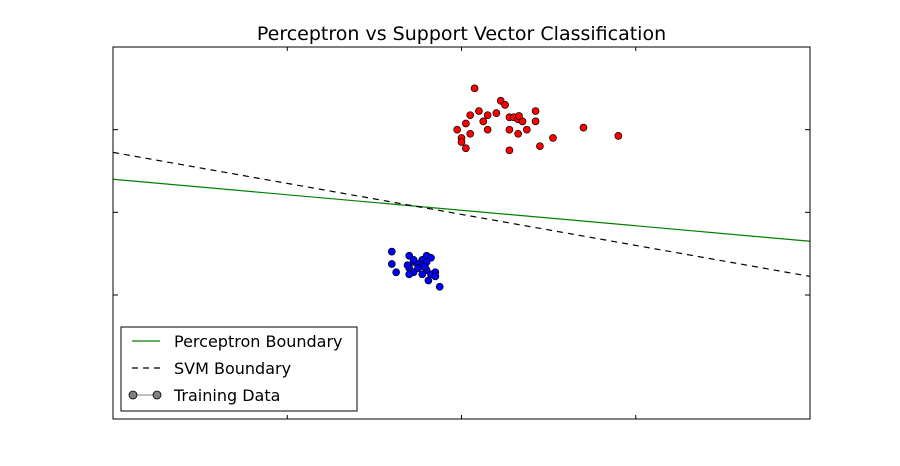  I want to click on legend-item-svm: SVM Boundary, so click(211, 368).